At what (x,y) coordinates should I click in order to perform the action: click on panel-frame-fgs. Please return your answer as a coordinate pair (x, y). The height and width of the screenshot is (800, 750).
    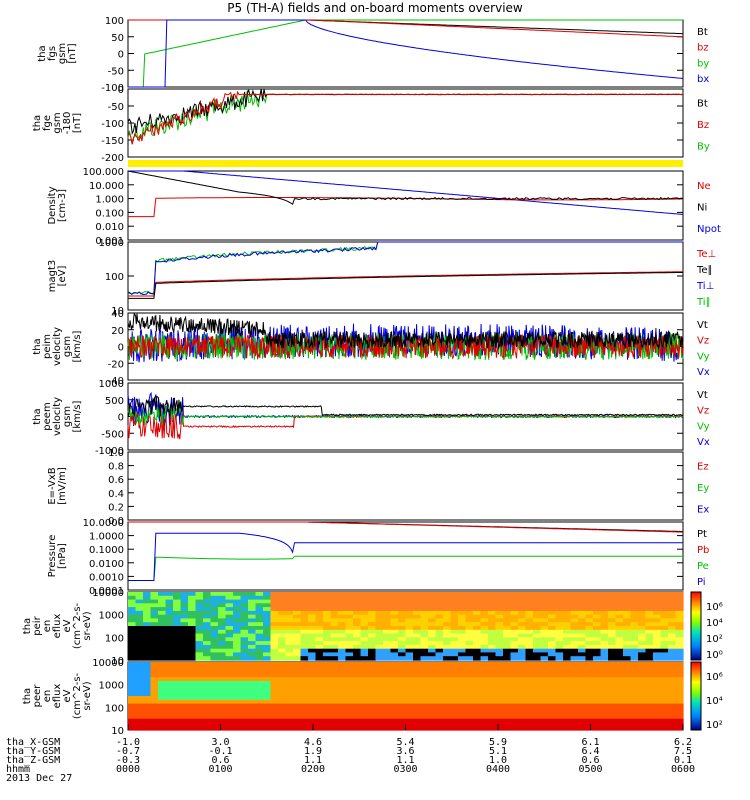
    Looking at the image, I should click on (405, 53).